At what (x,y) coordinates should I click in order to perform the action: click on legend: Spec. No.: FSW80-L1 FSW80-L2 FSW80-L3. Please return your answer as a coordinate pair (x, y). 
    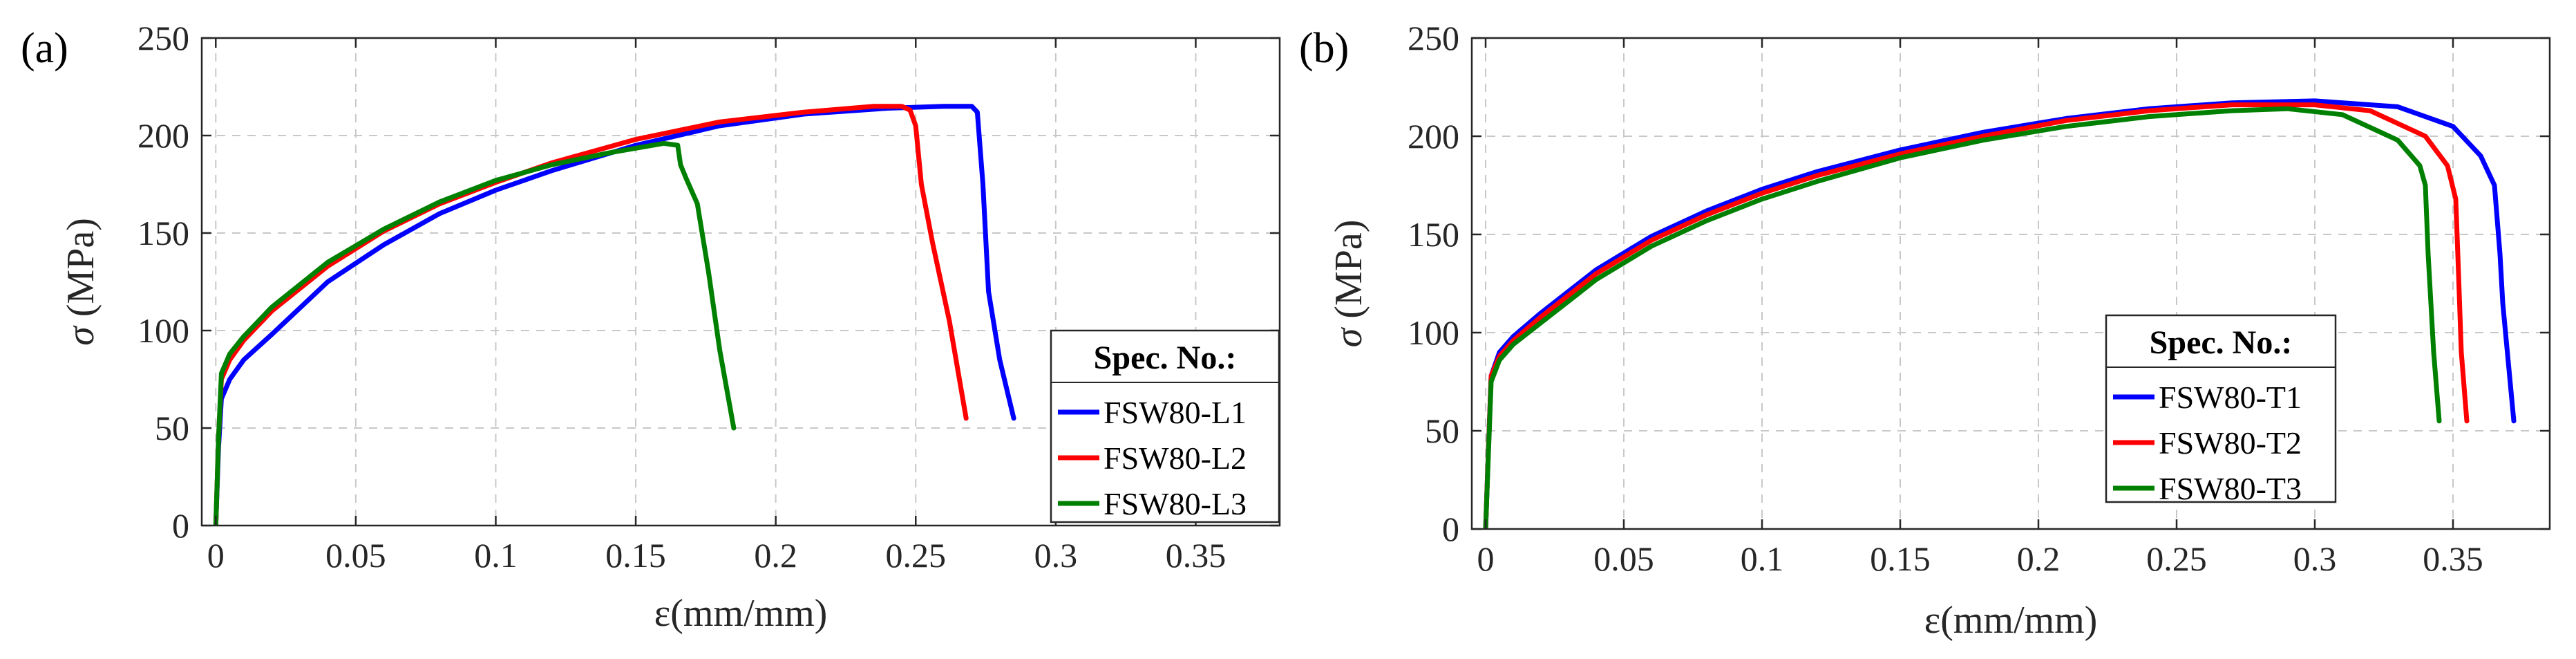
    Looking at the image, I should click on (1165, 426).